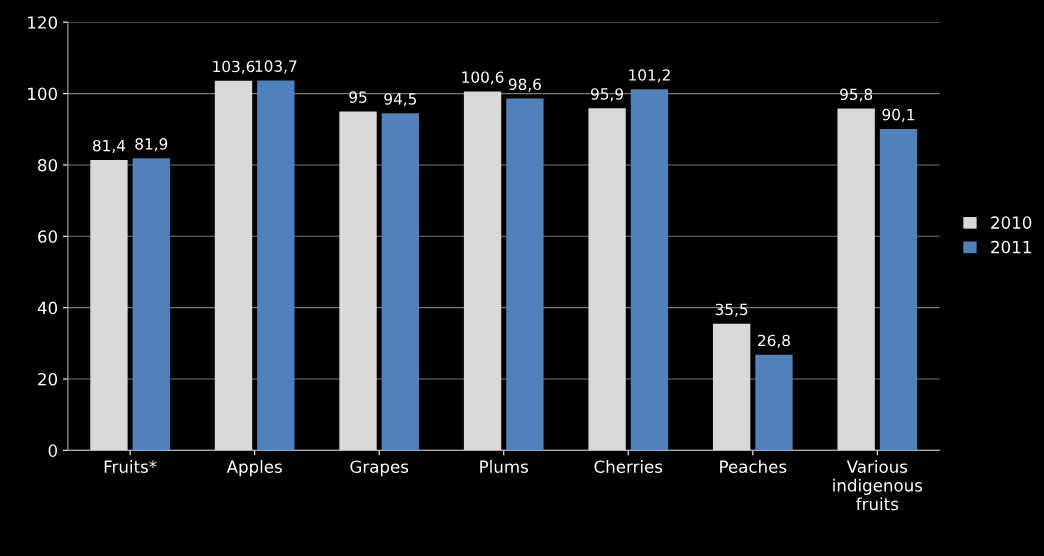 Image resolution: width=1044 pixels, height=556 pixels. What do you see at coordinates (1011, 247) in the screenshot?
I see `legend-label: 2011` at bounding box center [1011, 247].